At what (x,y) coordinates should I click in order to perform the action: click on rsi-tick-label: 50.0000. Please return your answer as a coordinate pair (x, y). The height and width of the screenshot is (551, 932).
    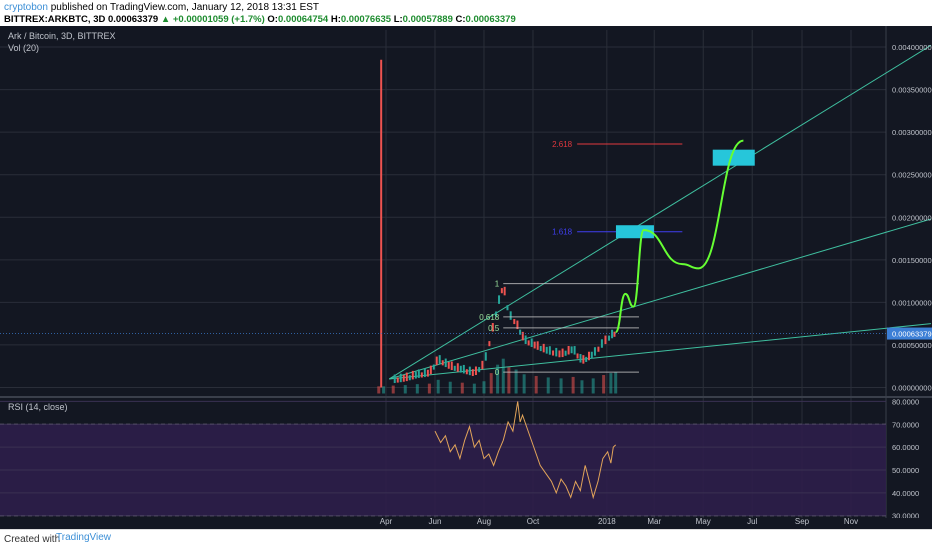
    Looking at the image, I should click on (905, 470).